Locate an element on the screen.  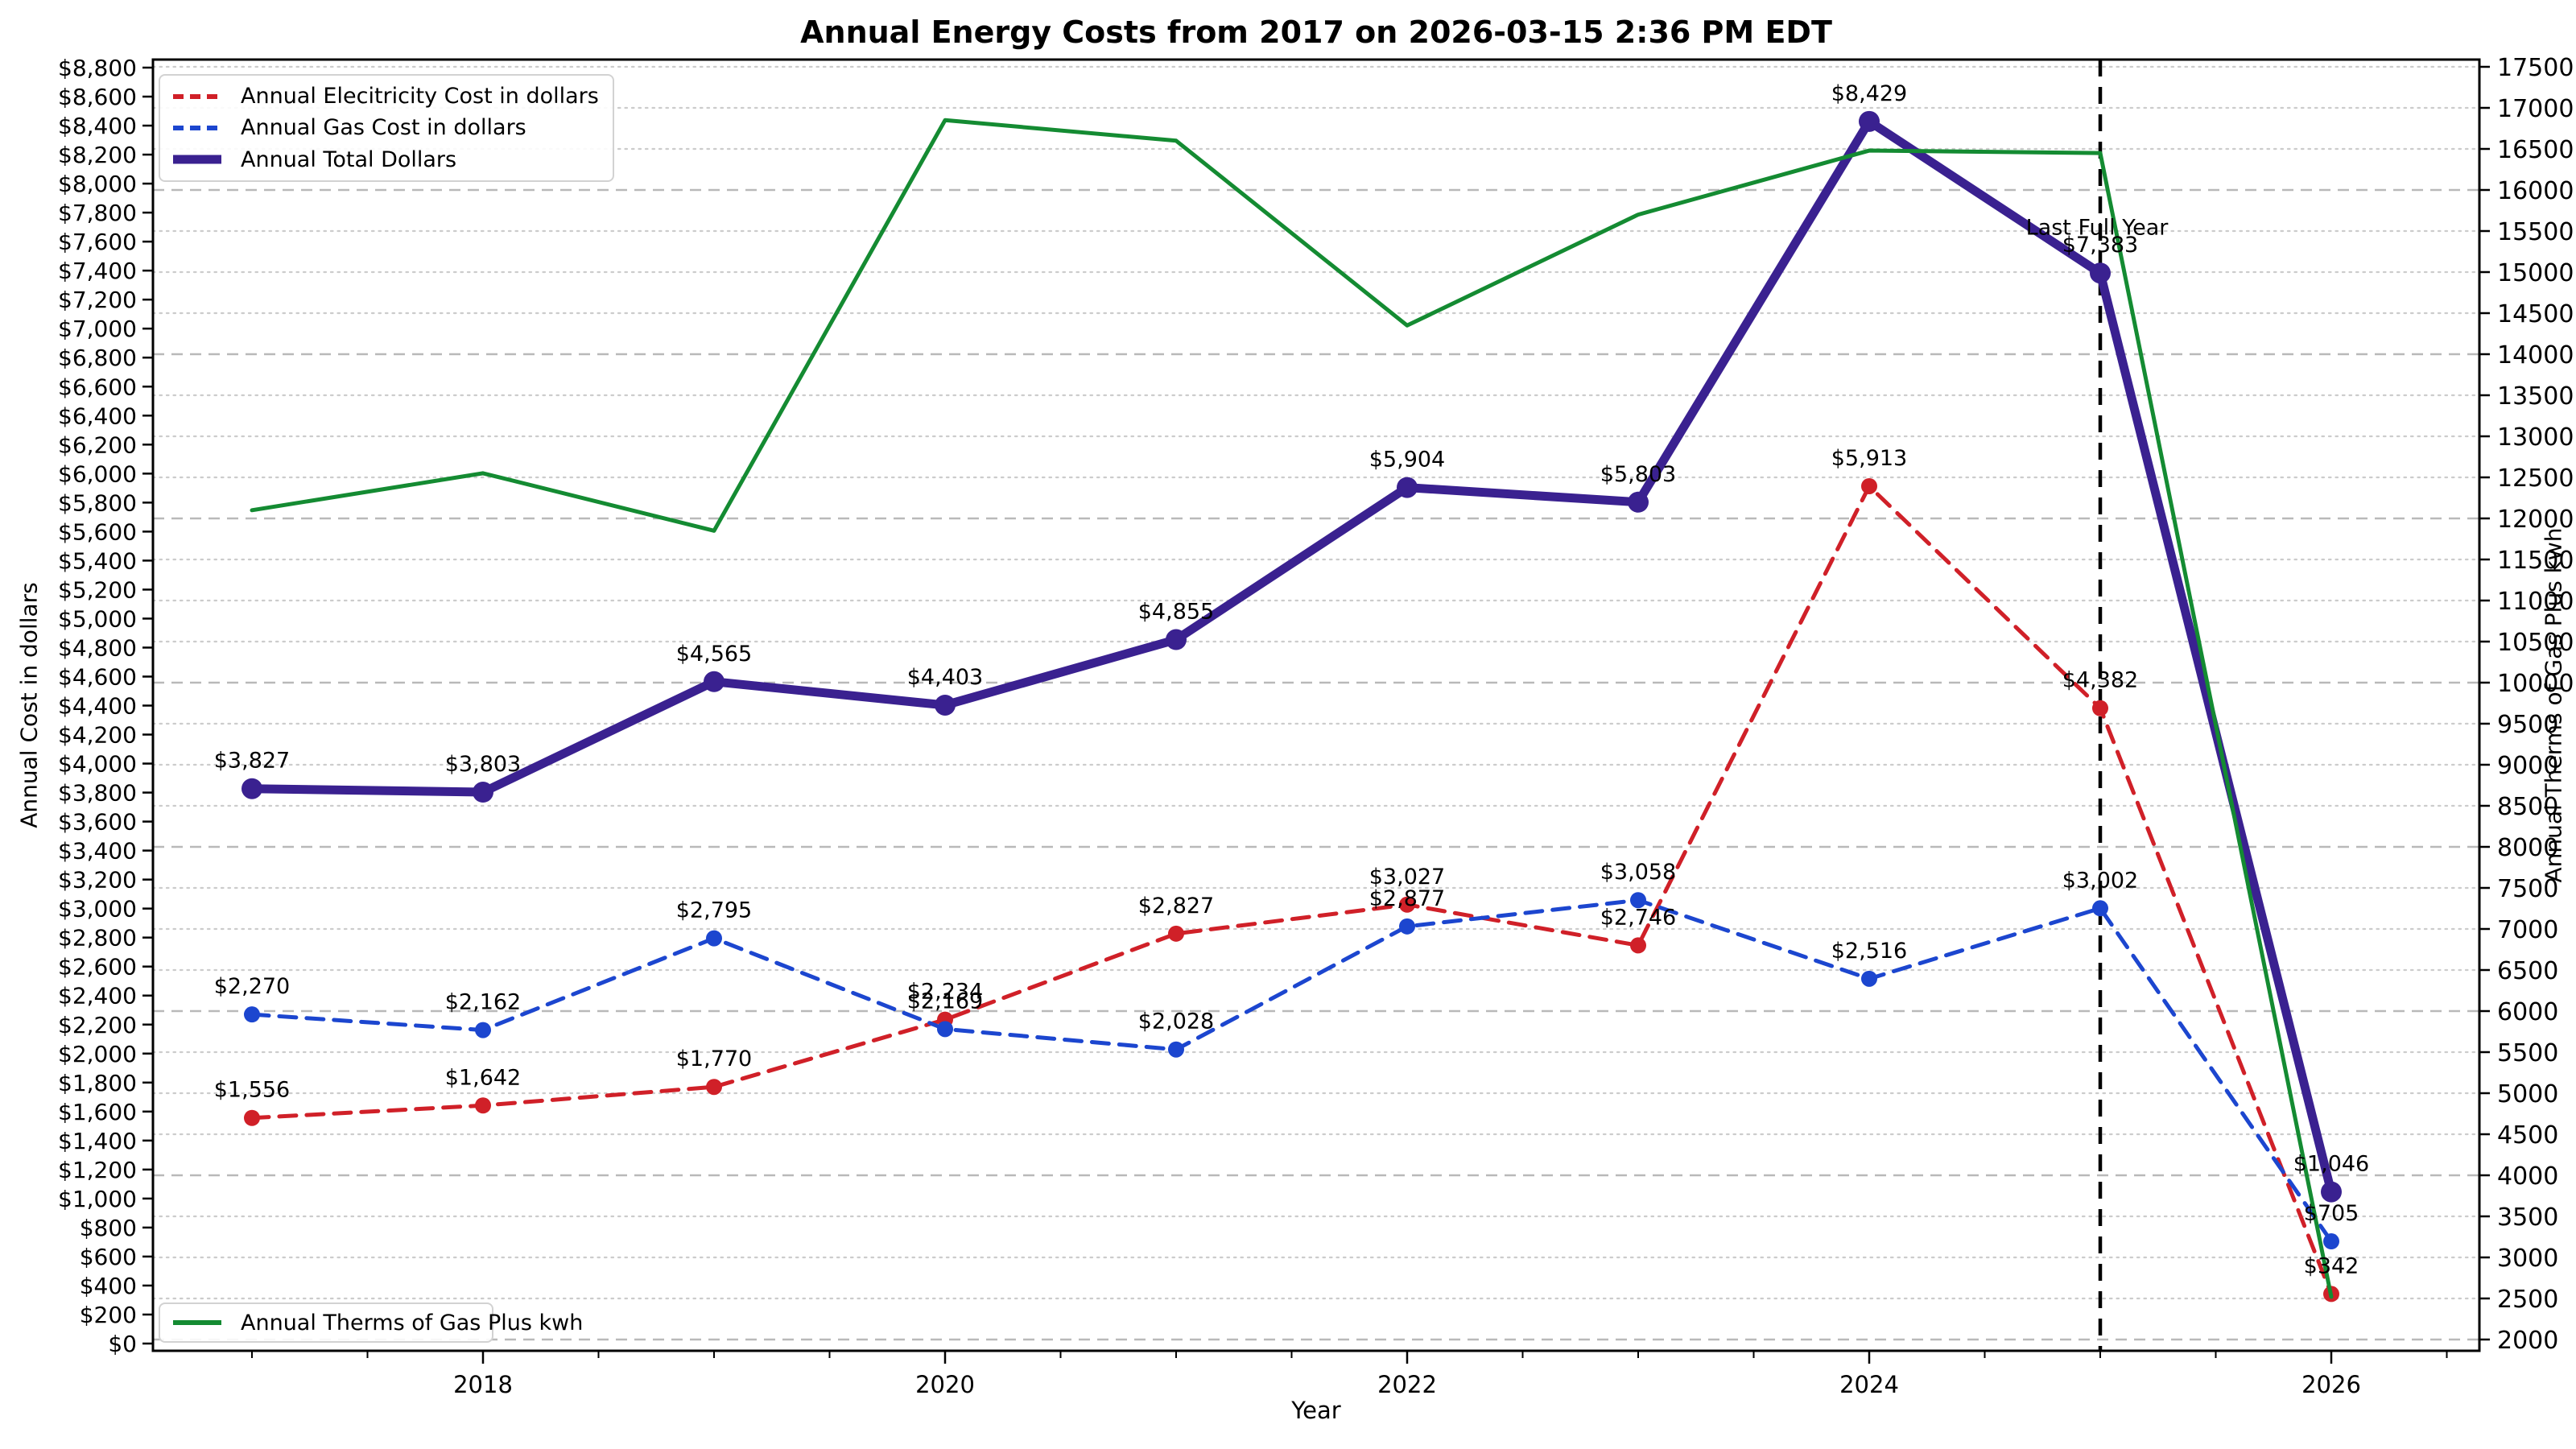
right-tick-label: 10000 is located at coordinates (2535, 684).